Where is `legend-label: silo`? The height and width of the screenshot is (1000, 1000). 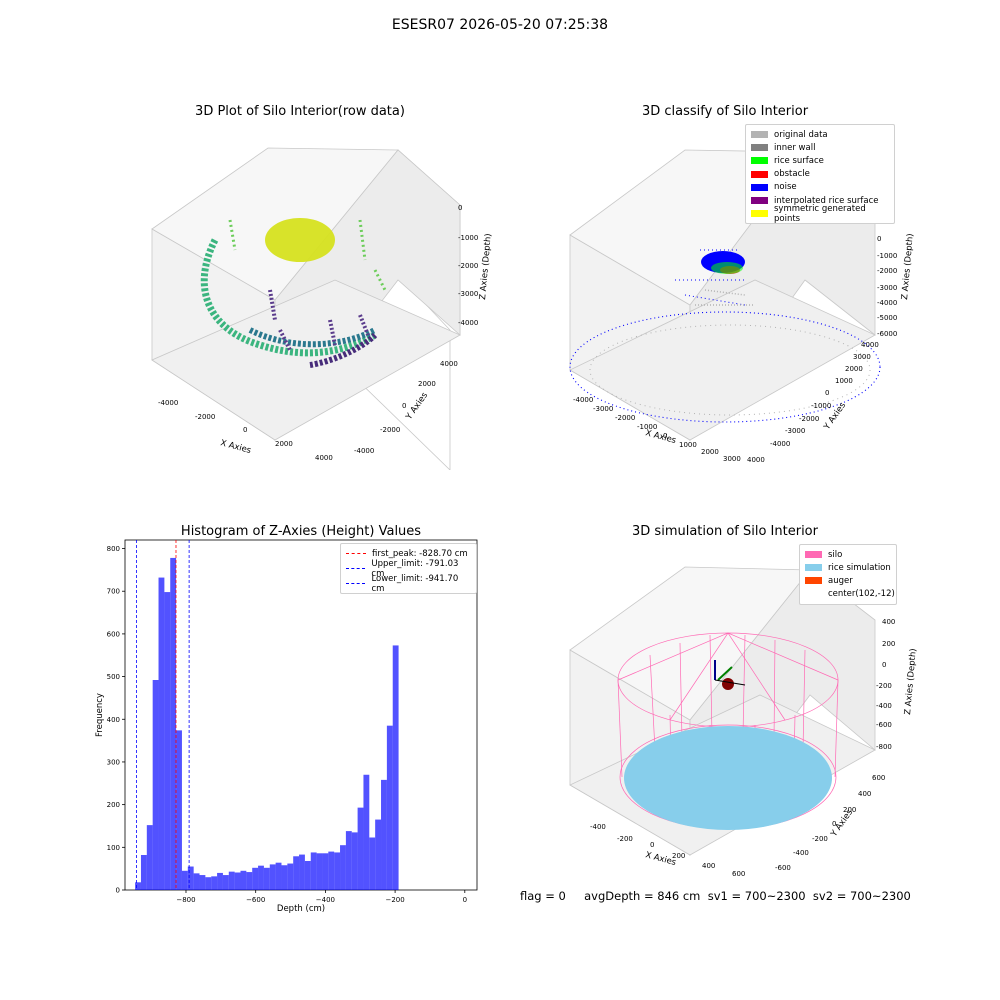
legend-label: silo is located at coordinates (835, 554).